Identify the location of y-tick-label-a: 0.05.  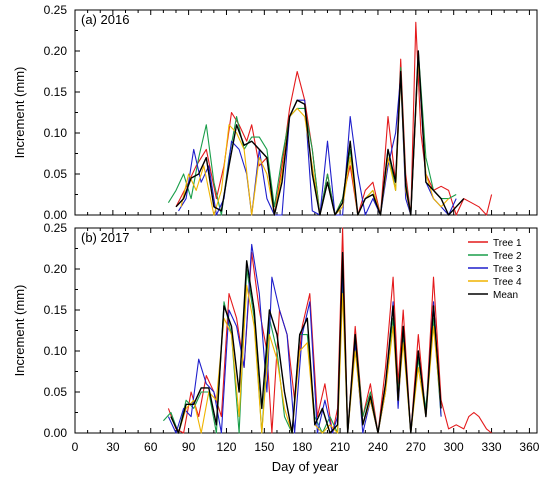
(56, 174).